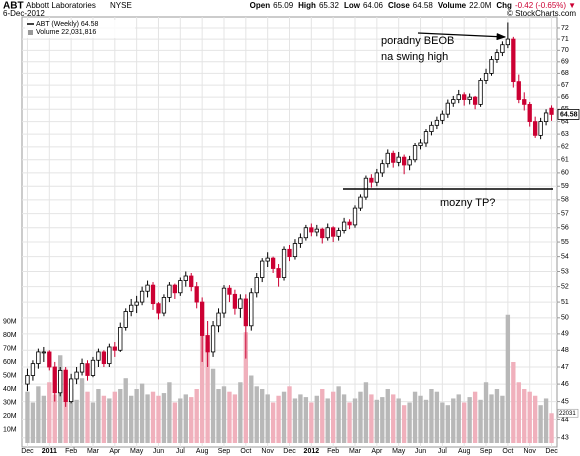 The height and width of the screenshot is (456, 580). What do you see at coordinates (565, 401) in the screenshot?
I see `y-tick-label: 45` at bounding box center [565, 401].